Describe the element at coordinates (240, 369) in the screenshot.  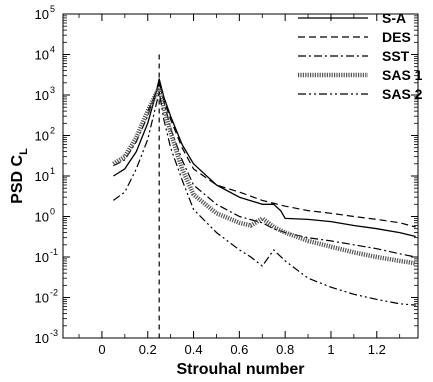
I see `x-axis-title: Strouhal number` at that location.